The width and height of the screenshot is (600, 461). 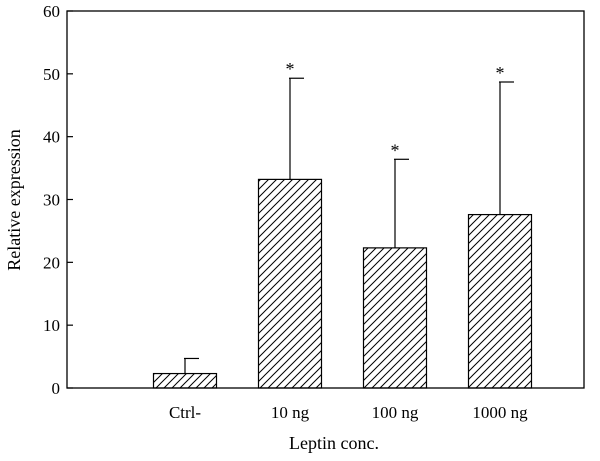 What do you see at coordinates (51, 137) in the screenshot?
I see `y-tick-label: 40` at bounding box center [51, 137].